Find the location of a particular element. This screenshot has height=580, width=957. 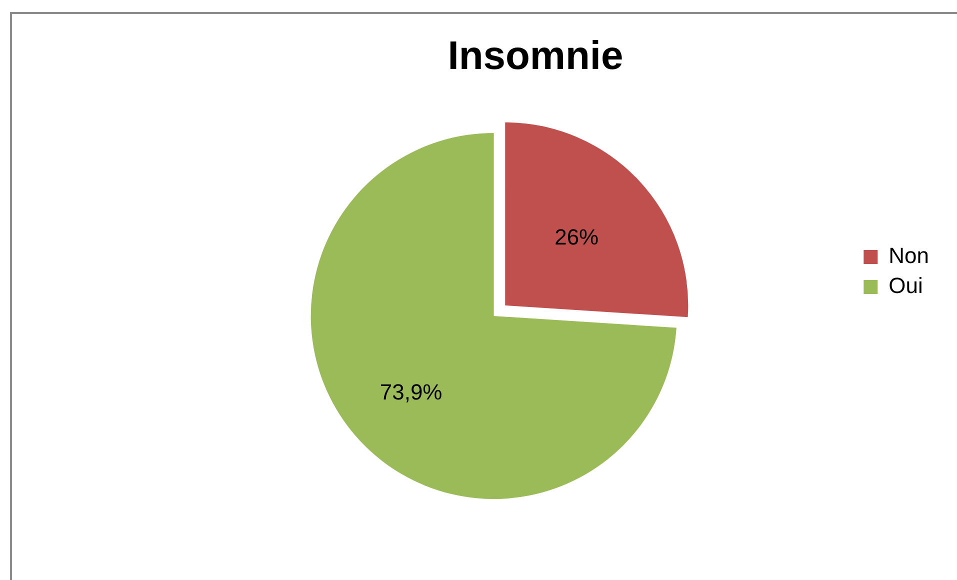

legend-label: Non is located at coordinates (908, 255).